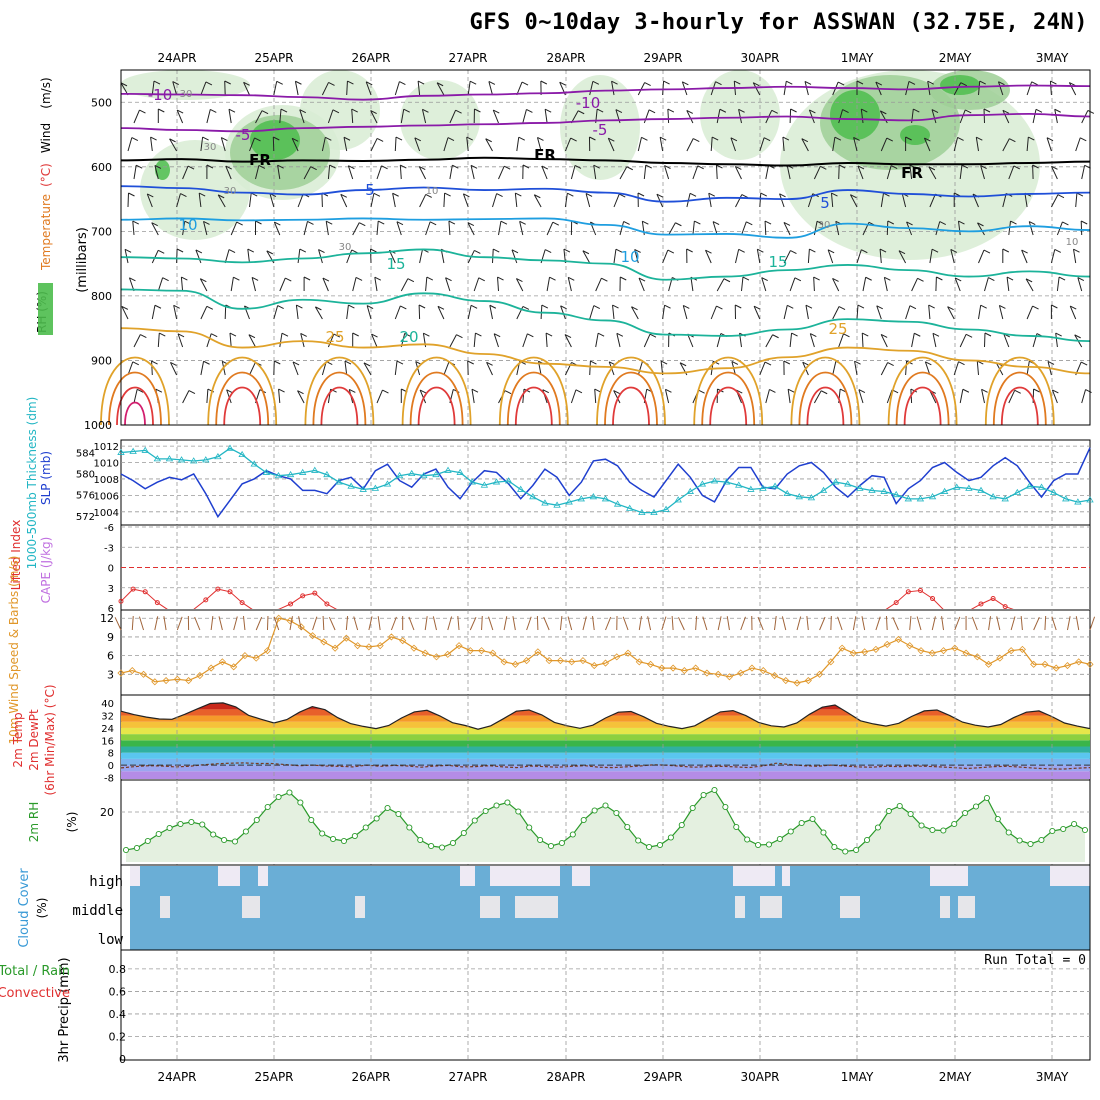 This screenshot has width=1100, height=1100. What do you see at coordinates (230, 191) in the screenshot?
I see `contour-label-18: 30` at bounding box center [230, 191].